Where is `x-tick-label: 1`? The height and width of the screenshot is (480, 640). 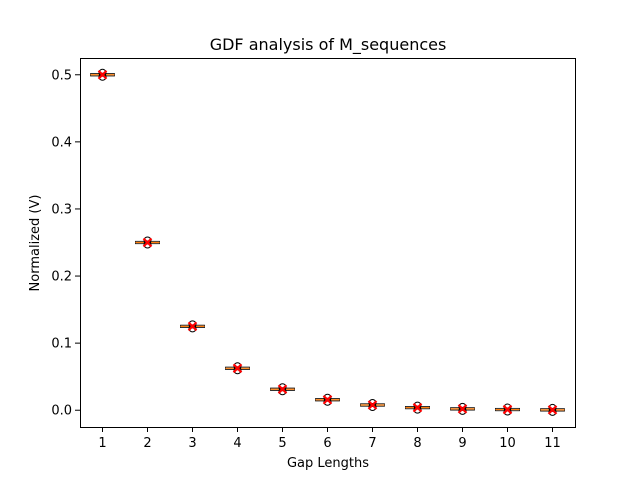 x-tick-label: 1 is located at coordinates (102, 443).